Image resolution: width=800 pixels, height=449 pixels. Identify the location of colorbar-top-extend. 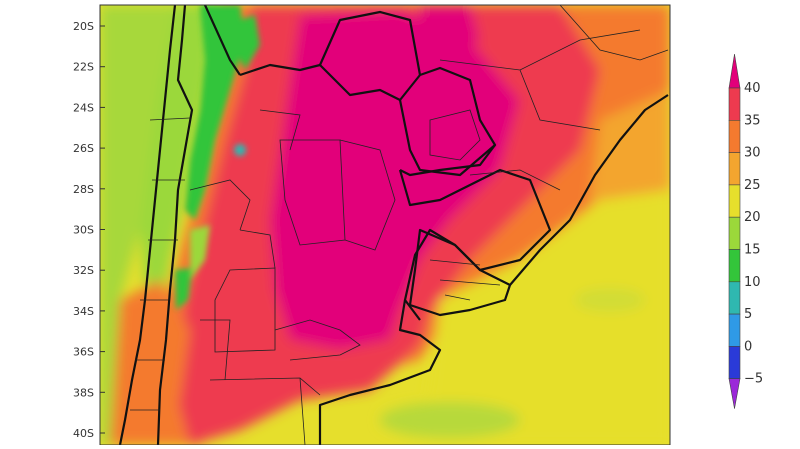
(734, 71).